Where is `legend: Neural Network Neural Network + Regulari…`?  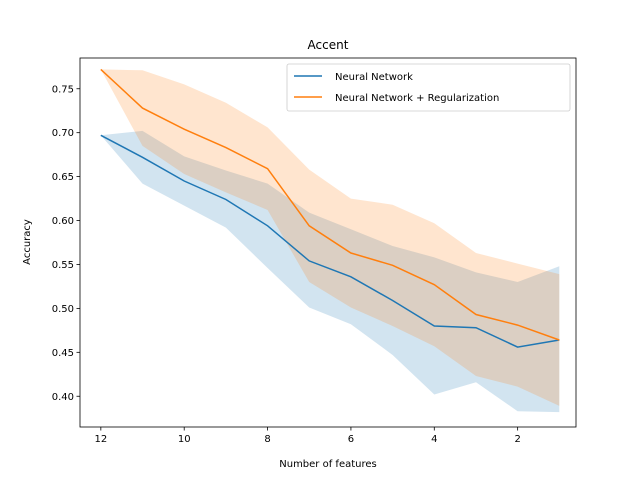 legend: Neural Network Neural Network + Regulari… is located at coordinates (428, 87).